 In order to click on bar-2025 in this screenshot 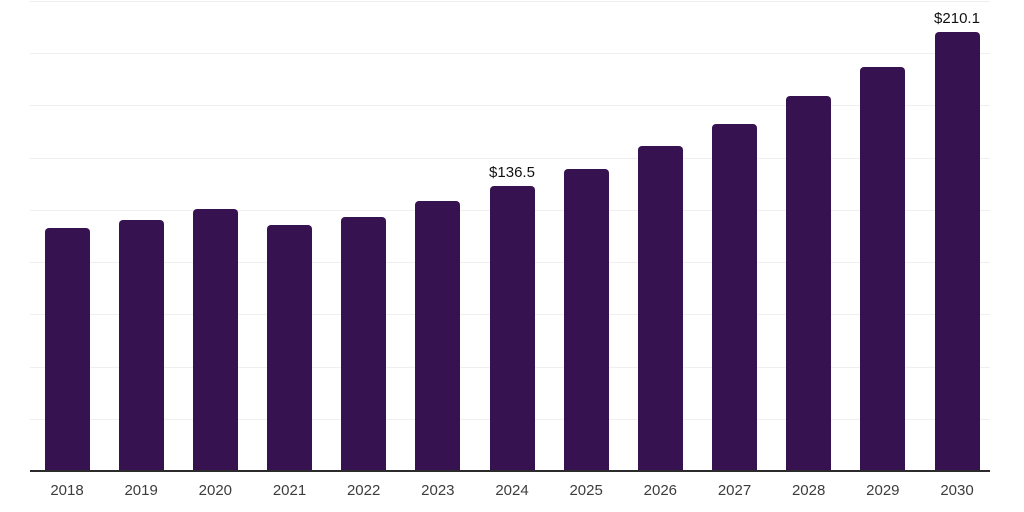, I will do `click(586, 319)`.